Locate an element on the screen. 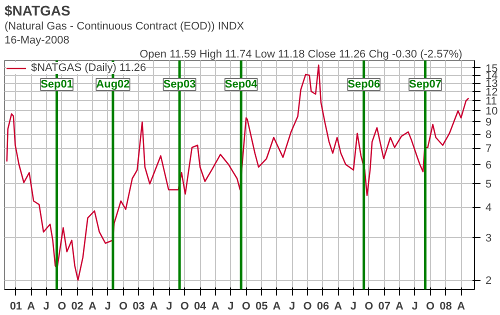 This screenshot has height=315, width=500. y-tick-label: 11 is located at coordinates (491, 102).